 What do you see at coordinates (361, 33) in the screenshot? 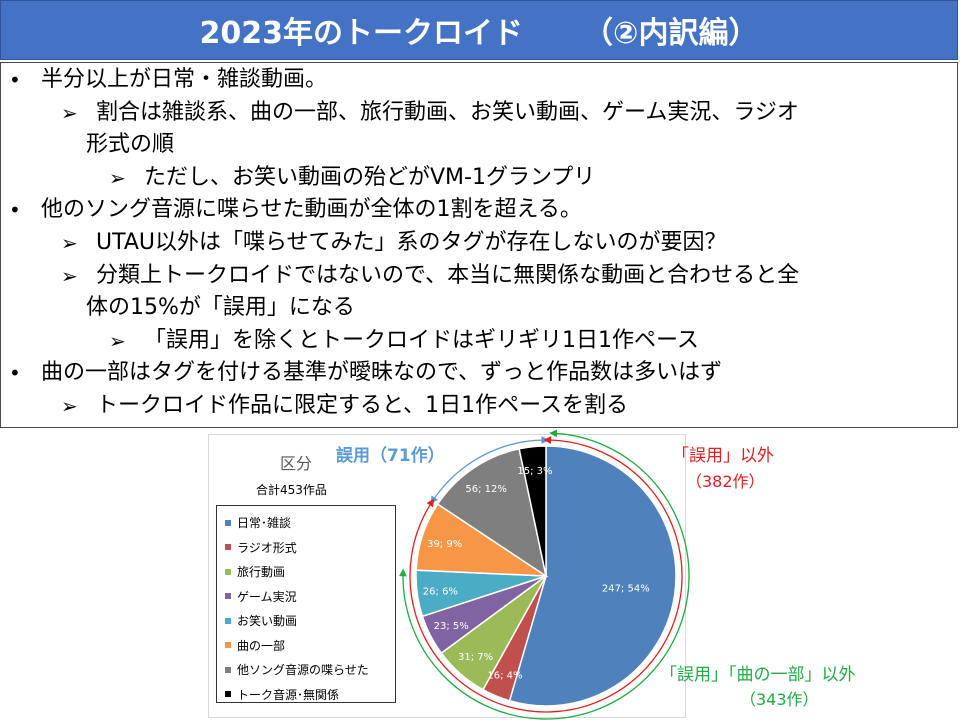
I see `title-main: 2023年のトークロイド` at bounding box center [361, 33].